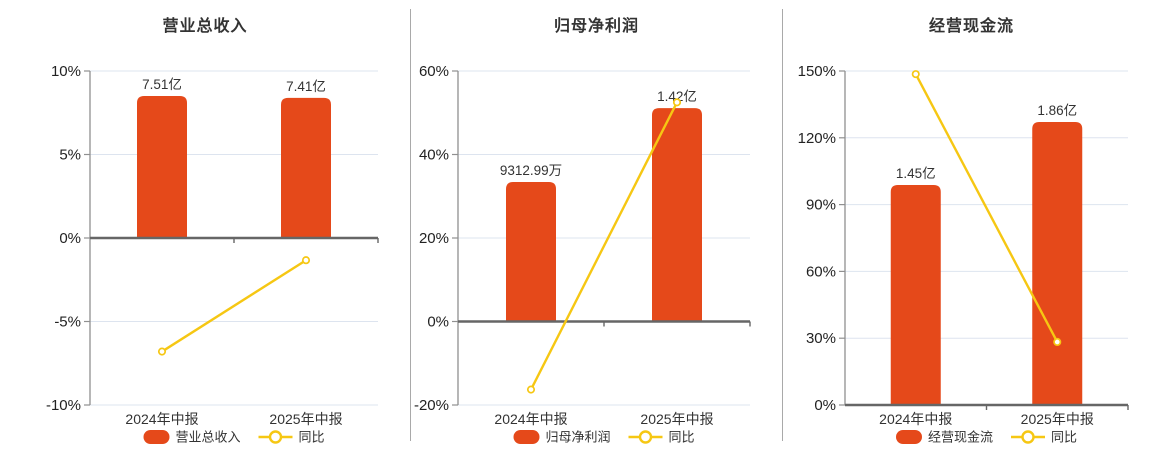  I want to click on y-tick-label: 90%, so click(821, 205).